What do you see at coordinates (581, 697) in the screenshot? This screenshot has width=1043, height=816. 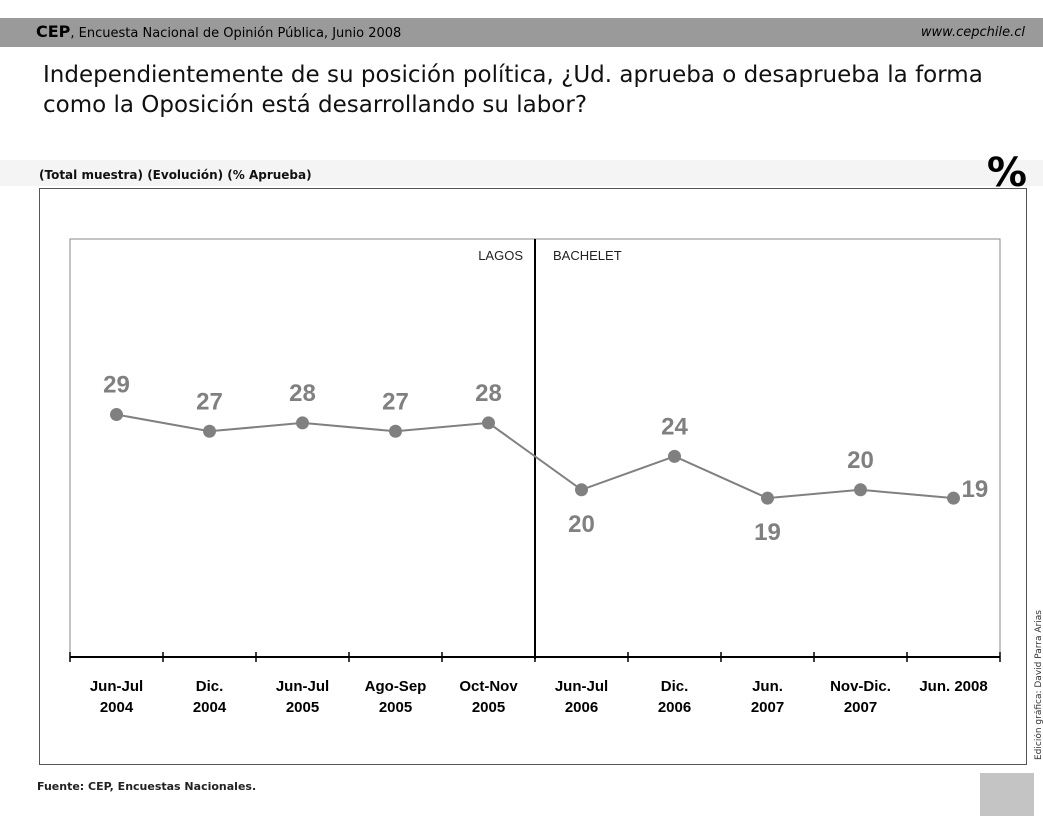 I see `x-tick-label: Jun-Jul 2006` at bounding box center [581, 697].